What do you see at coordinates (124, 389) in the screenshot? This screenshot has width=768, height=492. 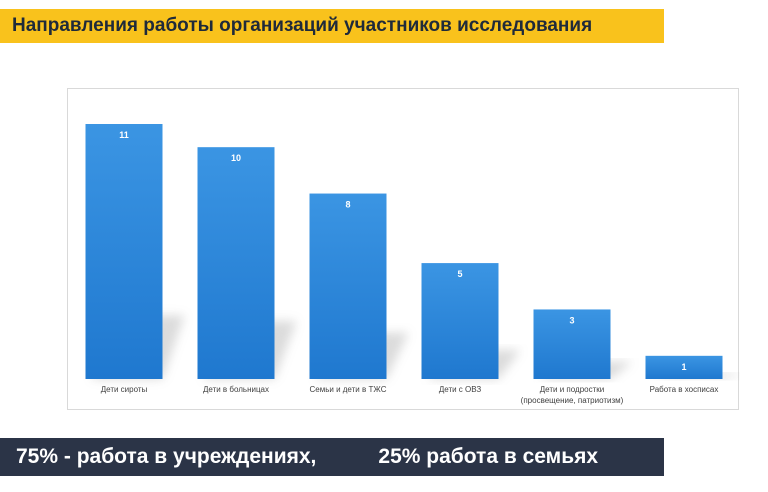 I see `x-tick-label: Дети сироты` at bounding box center [124, 389].